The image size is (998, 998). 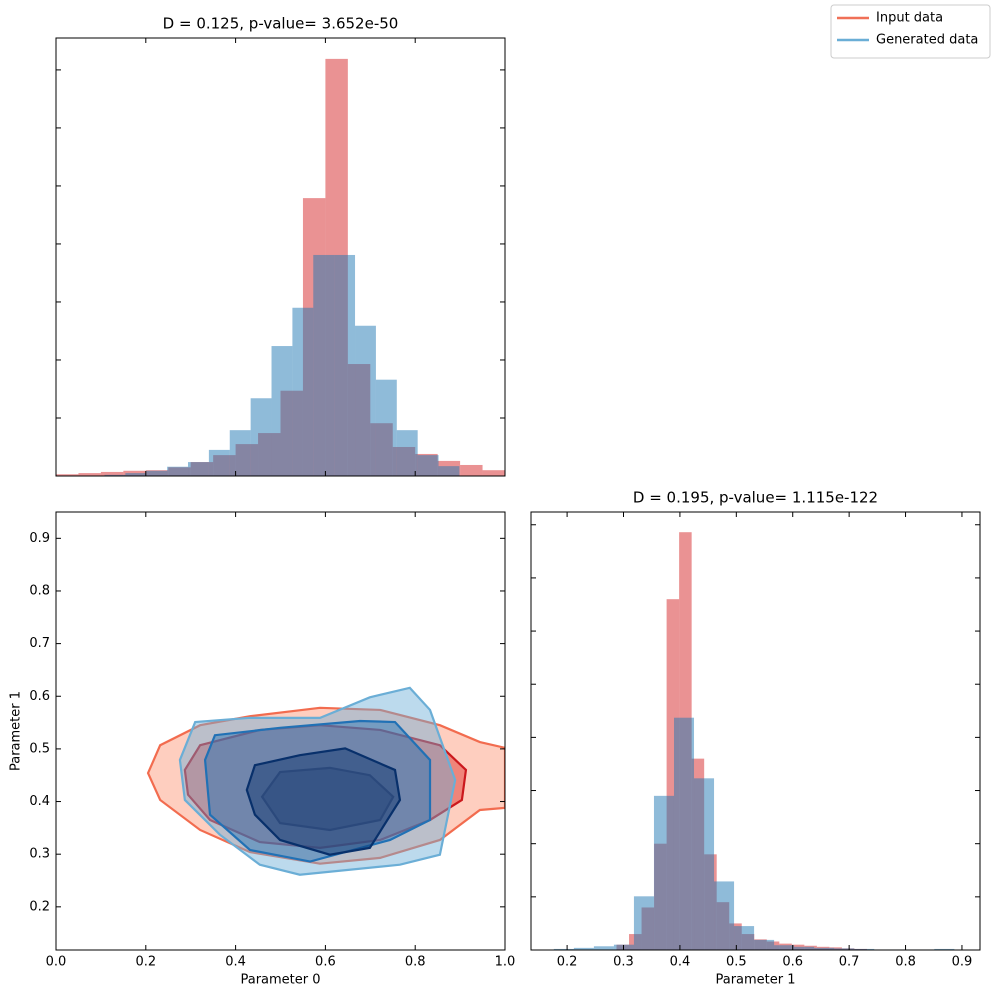 What do you see at coordinates (910, 31) in the screenshot?
I see `legend-box` at bounding box center [910, 31].